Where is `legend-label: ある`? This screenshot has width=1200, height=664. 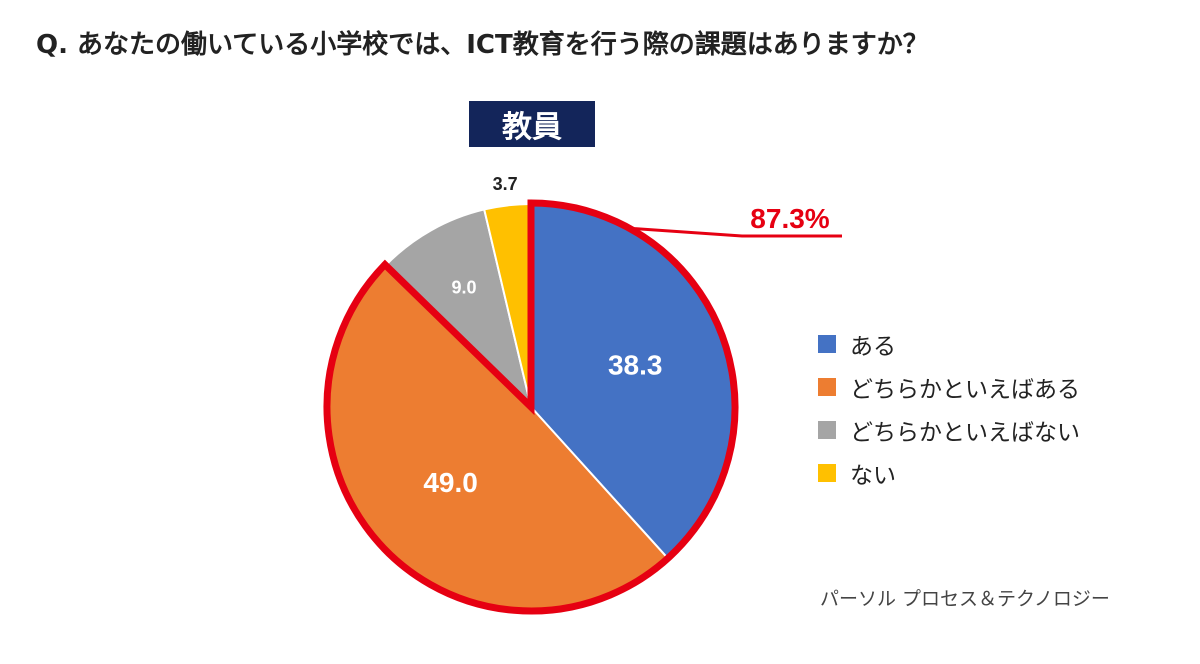
legend-label: ある is located at coordinates (873, 346).